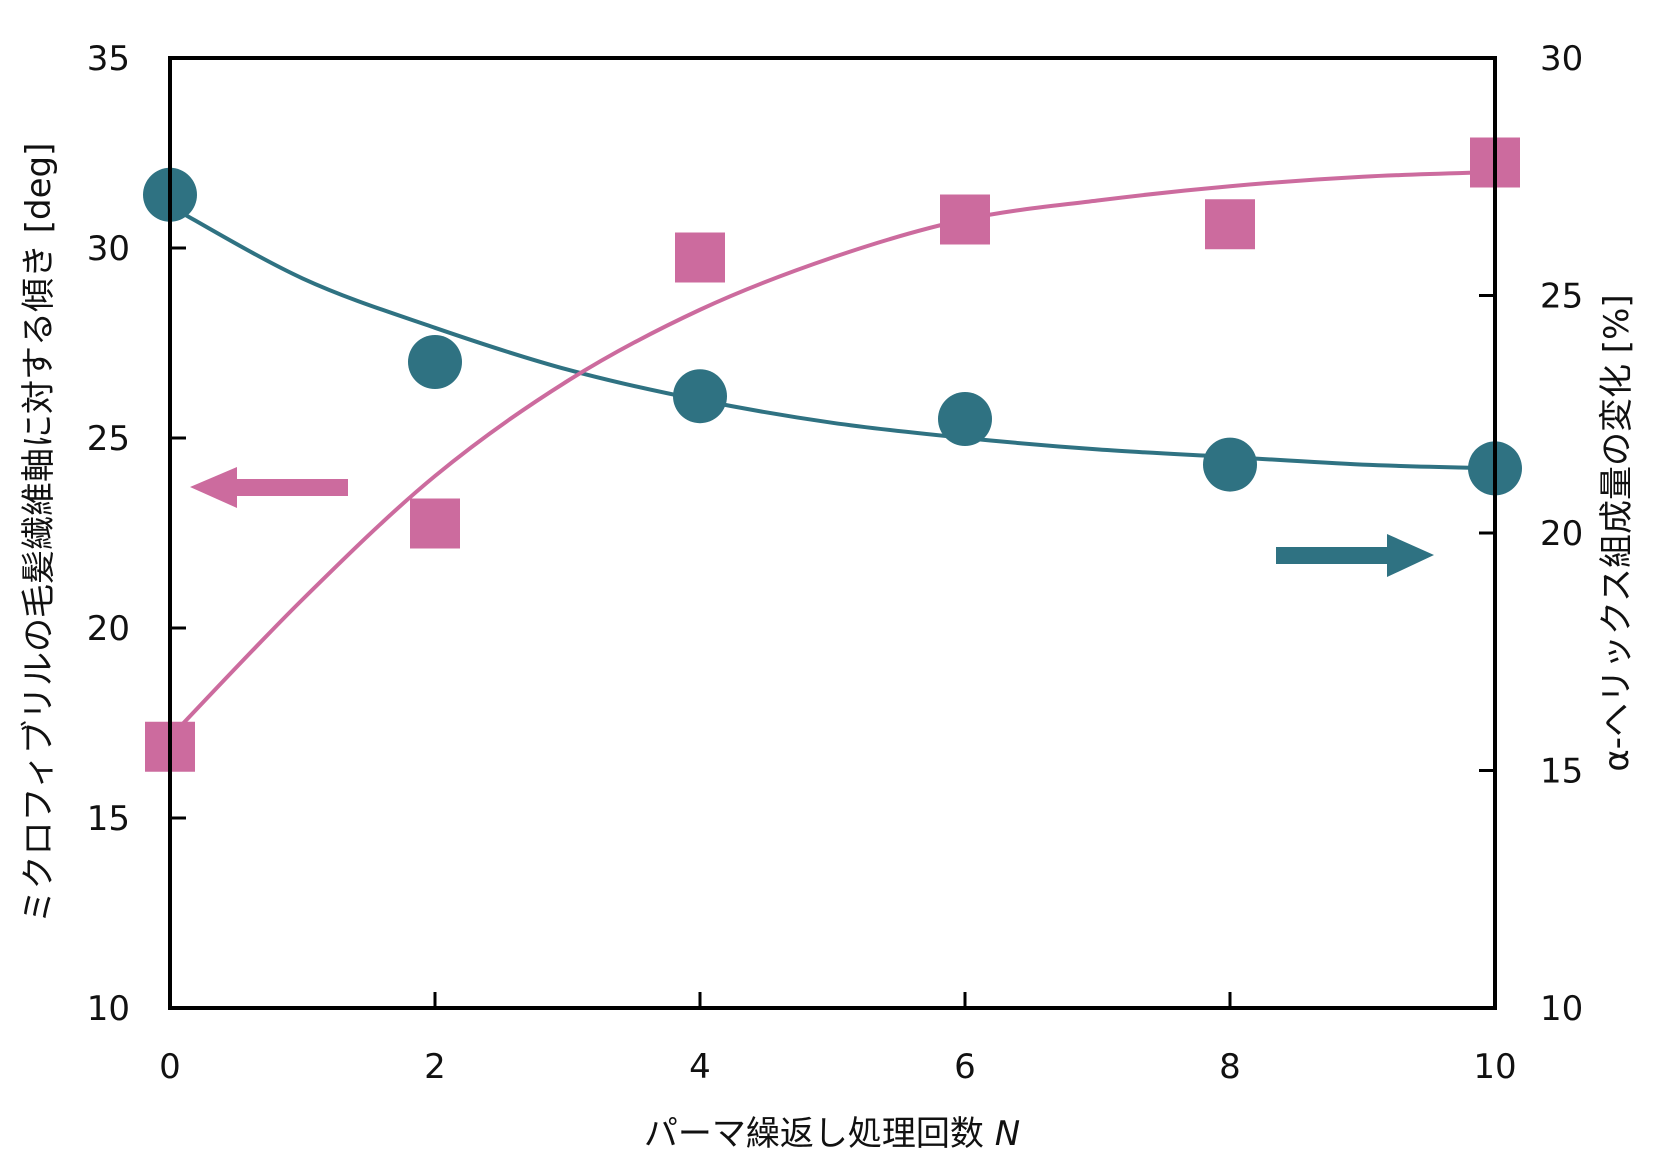 Image resolution: width=1655 pixels, height=1170 pixels. What do you see at coordinates (1561, 772) in the screenshot?
I see `y-right-tick-label: 15` at bounding box center [1561, 772].